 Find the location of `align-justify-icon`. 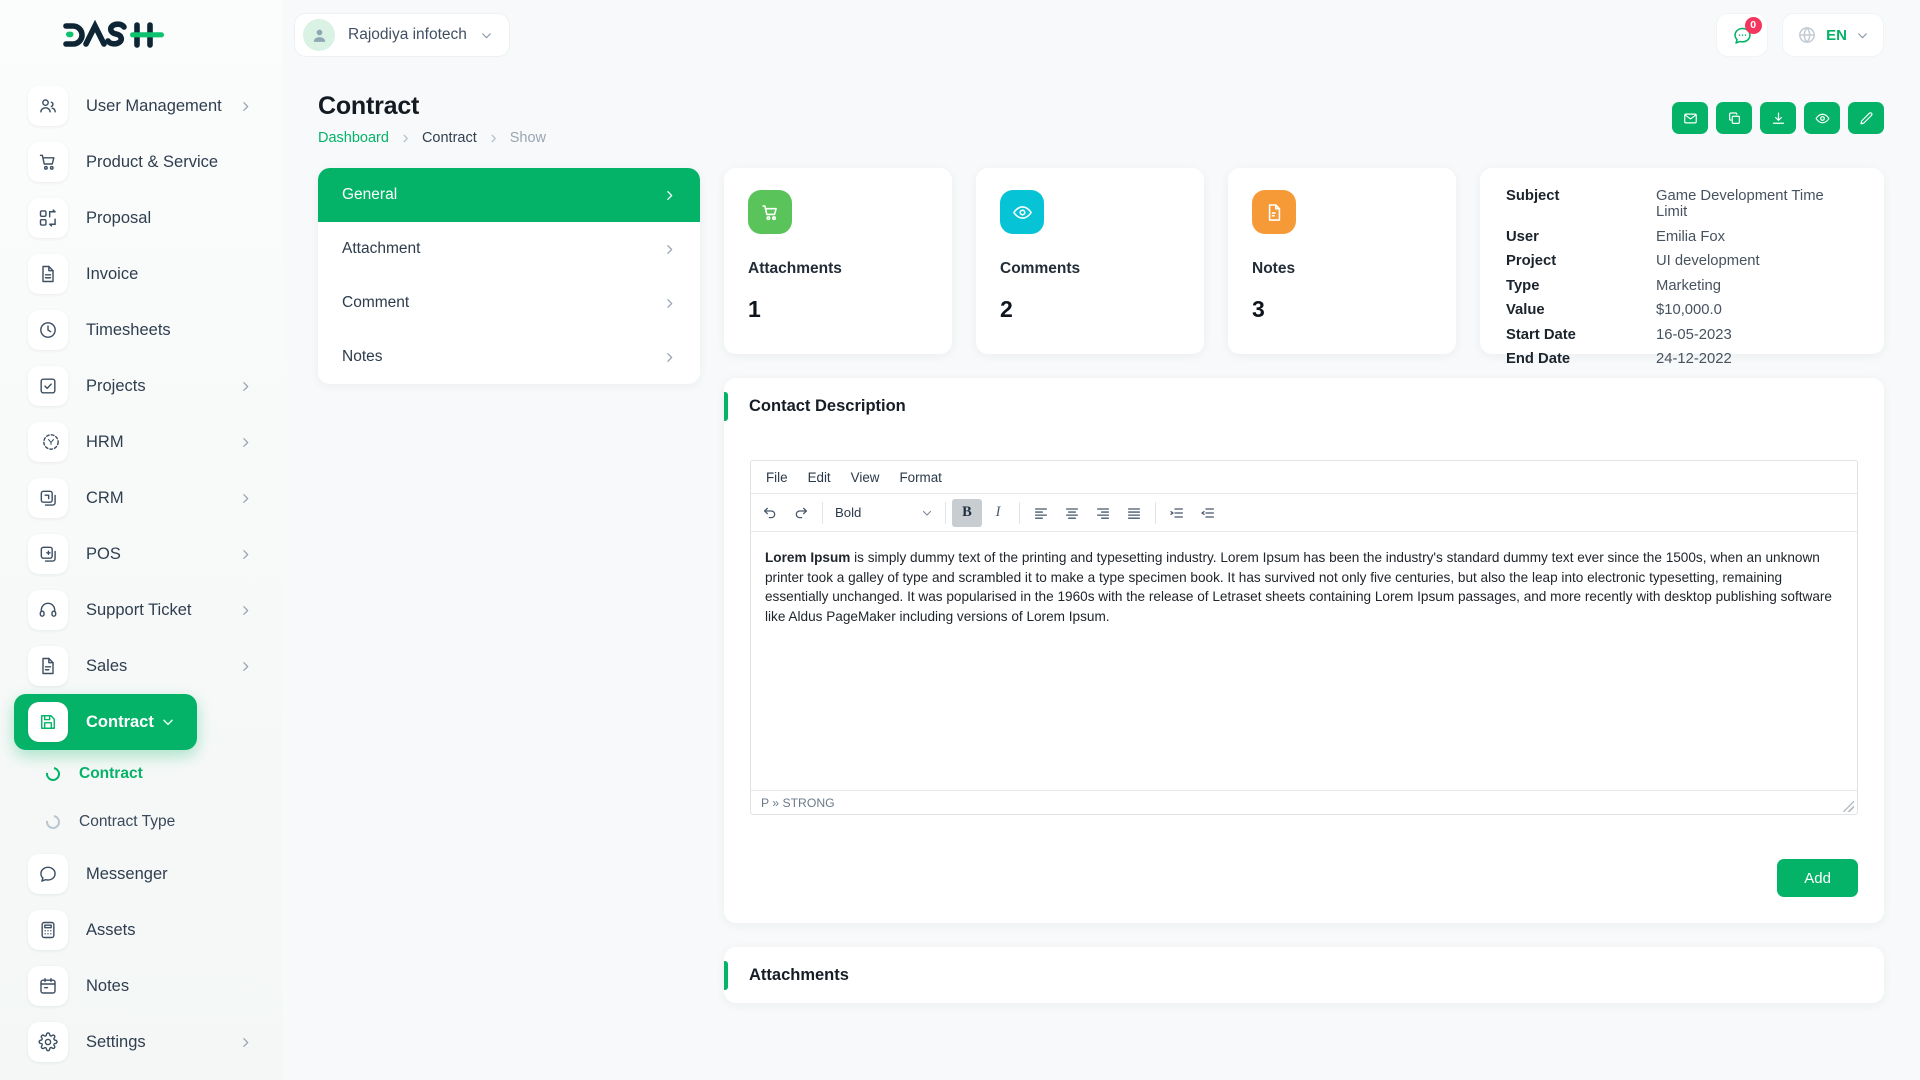

align-justify-icon is located at coordinates (1134, 513).